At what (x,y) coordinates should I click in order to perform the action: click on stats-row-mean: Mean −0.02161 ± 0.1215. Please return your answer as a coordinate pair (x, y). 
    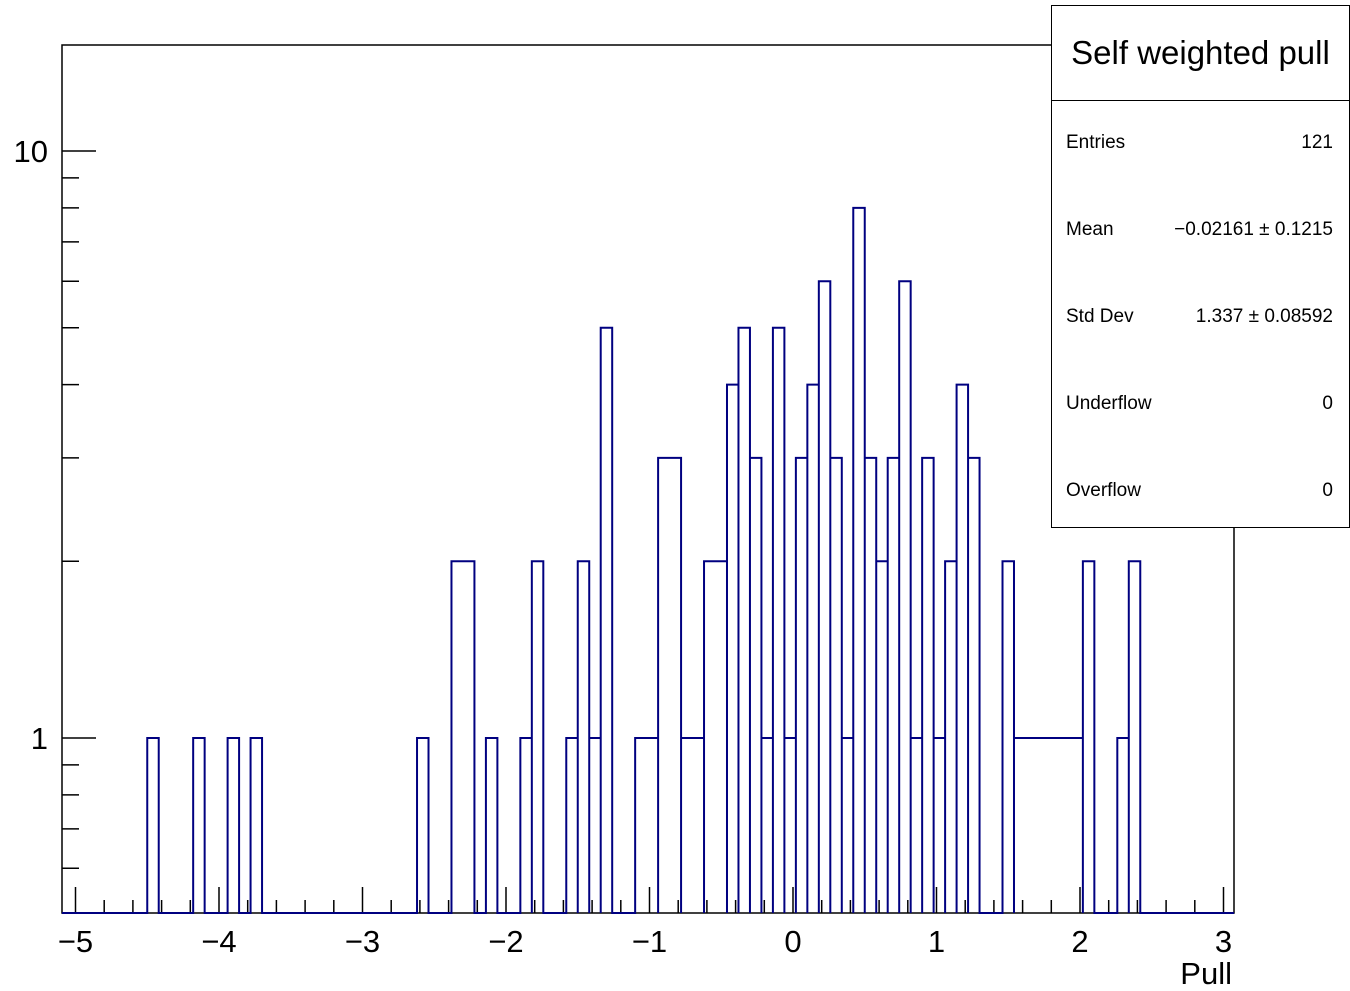
    Looking at the image, I should click on (1199, 230).